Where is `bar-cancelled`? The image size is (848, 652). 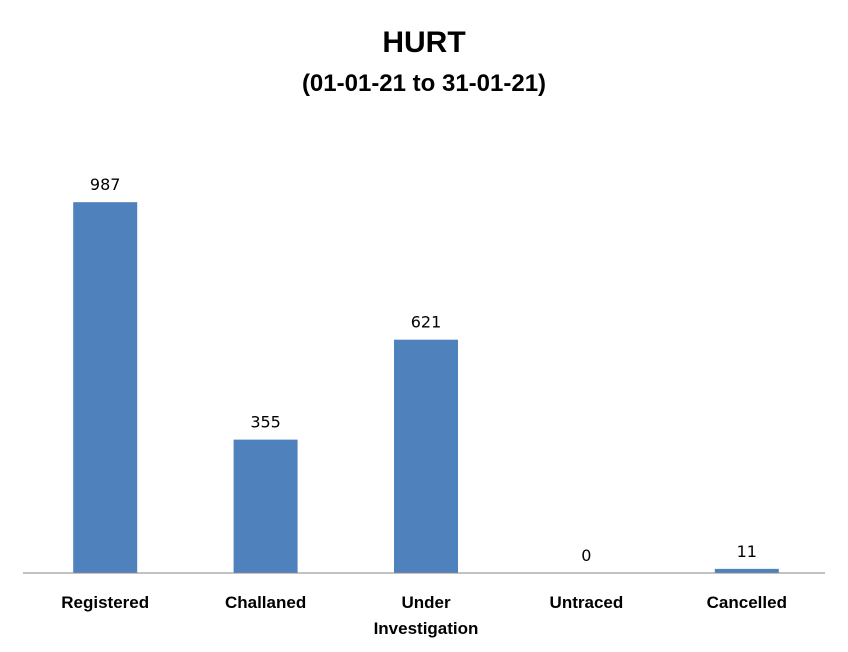 bar-cancelled is located at coordinates (746, 570).